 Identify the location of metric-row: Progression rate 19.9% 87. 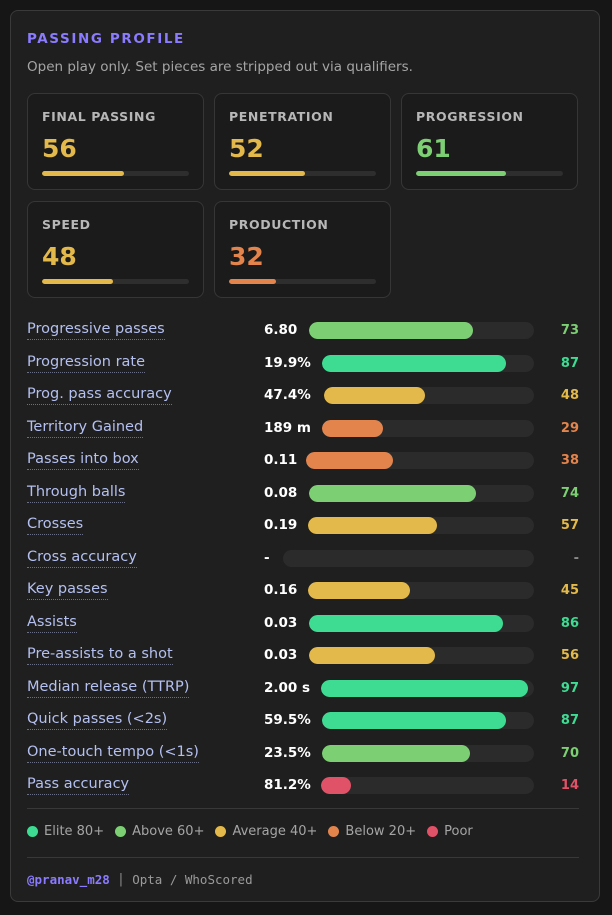
(306, 364).